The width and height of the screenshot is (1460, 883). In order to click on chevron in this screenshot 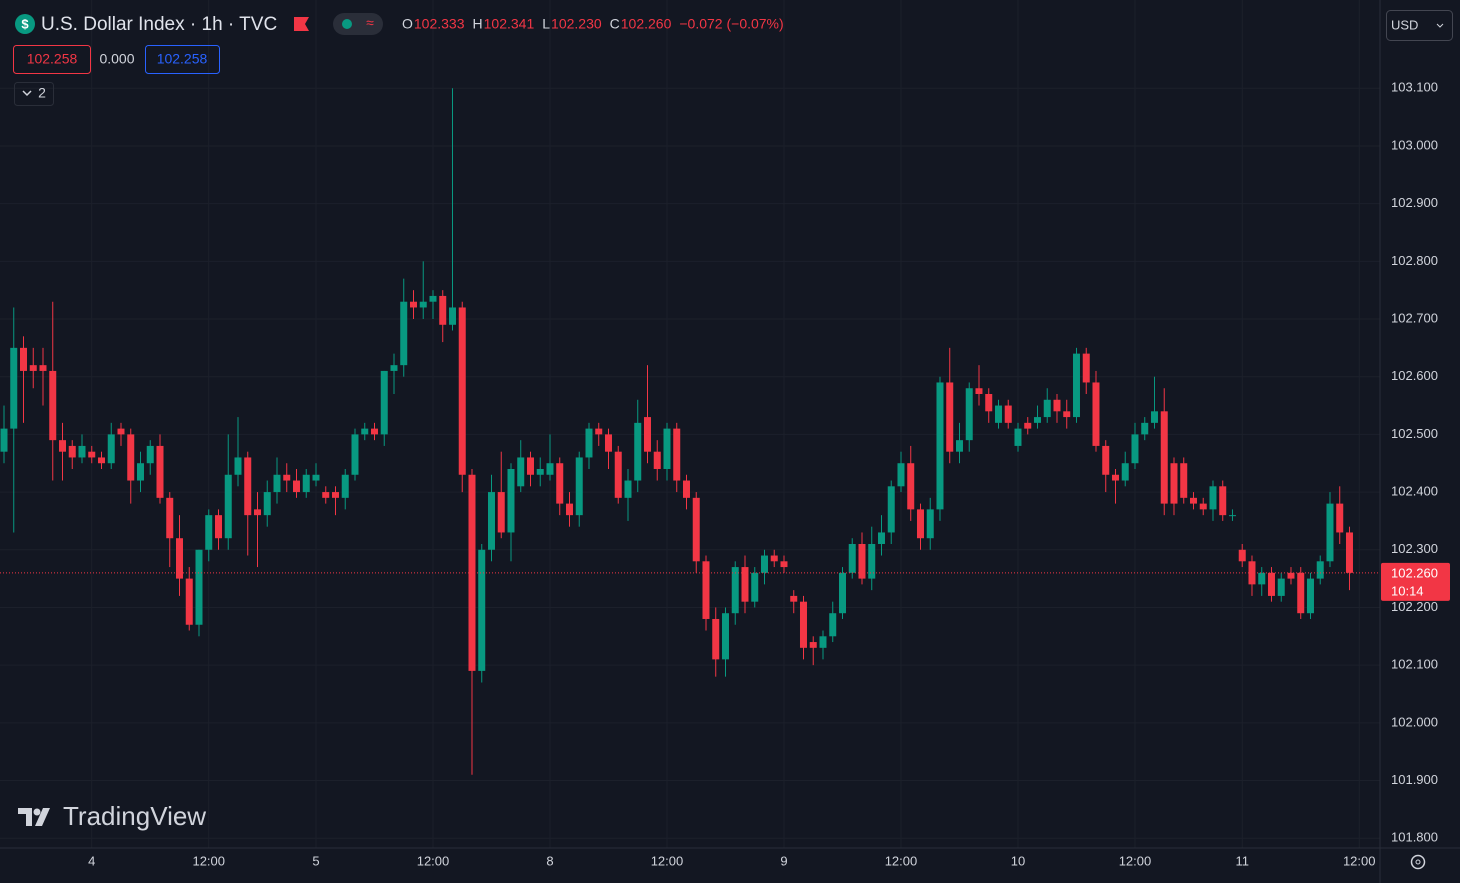, I will do `click(27, 93)`.